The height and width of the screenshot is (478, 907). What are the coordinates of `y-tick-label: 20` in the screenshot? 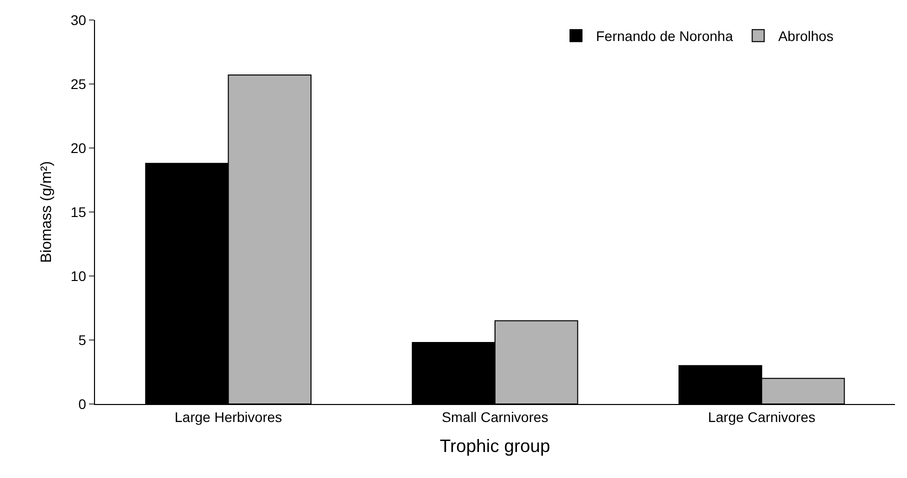 It's located at (78, 148).